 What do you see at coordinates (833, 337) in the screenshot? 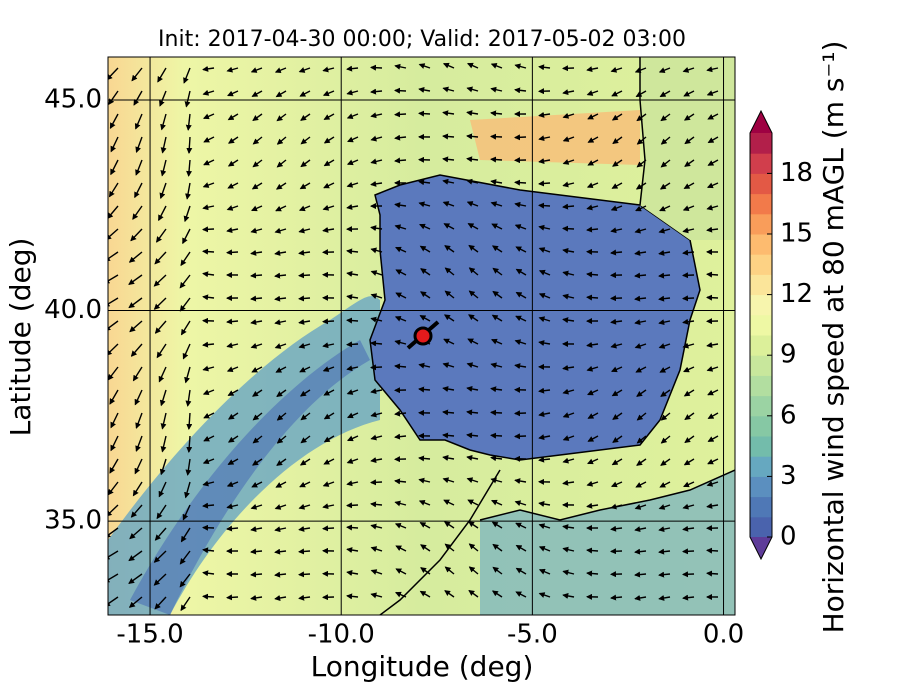
I see `colorbar-label: Horizontal wind speed at 80 mAGL (m s⁻¹)` at bounding box center [833, 337].